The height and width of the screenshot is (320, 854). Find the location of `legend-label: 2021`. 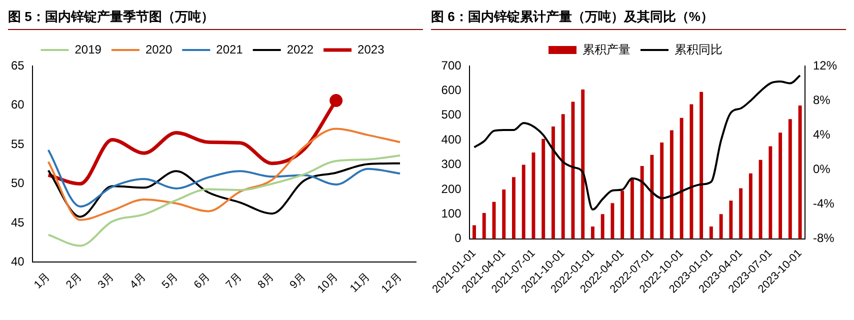

legend-label: 2021 is located at coordinates (230, 49).